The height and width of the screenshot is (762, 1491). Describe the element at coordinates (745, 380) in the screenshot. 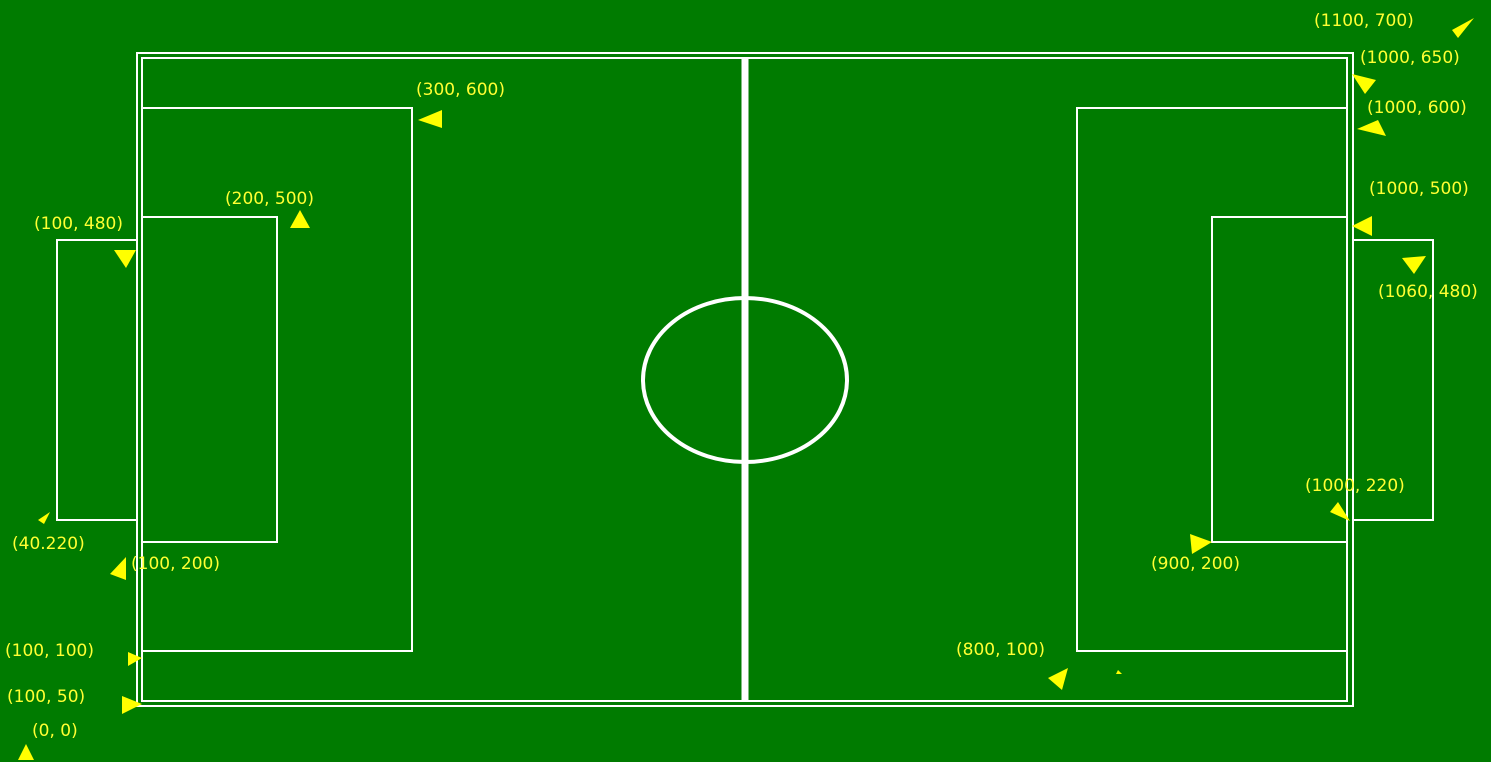

I see `center-circle` at that location.